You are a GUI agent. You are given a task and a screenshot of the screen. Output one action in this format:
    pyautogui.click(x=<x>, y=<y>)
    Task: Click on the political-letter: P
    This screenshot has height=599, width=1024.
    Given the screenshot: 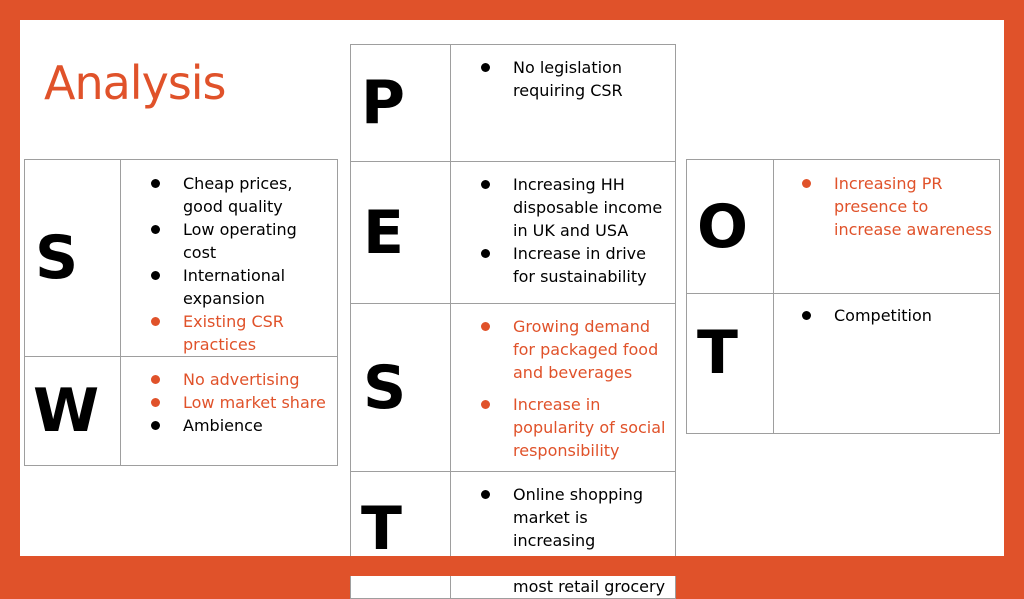 What is the action you would take?
    pyautogui.click(x=400, y=103)
    